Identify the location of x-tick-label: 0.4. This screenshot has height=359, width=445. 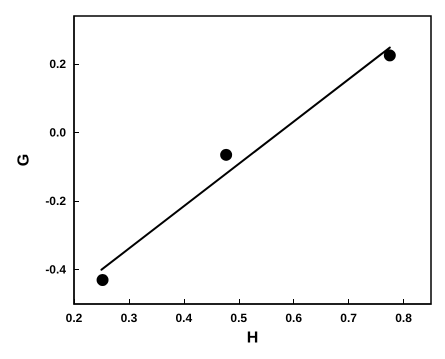
(184, 318).